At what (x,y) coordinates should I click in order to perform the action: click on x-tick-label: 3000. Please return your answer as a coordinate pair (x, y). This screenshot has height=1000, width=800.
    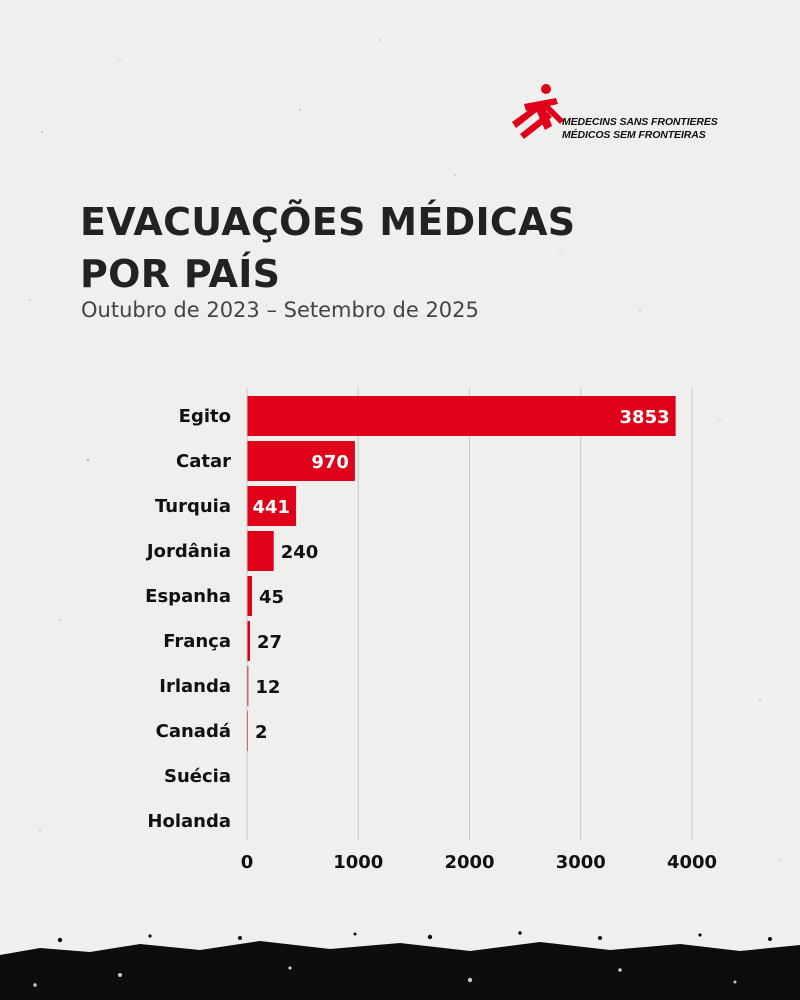
    Looking at the image, I should click on (581, 862).